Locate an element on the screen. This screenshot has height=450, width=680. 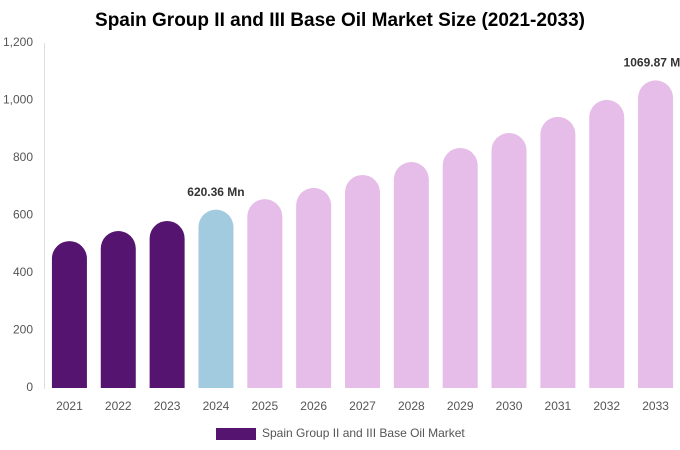
y-tick-label: 0 is located at coordinates (29, 387).